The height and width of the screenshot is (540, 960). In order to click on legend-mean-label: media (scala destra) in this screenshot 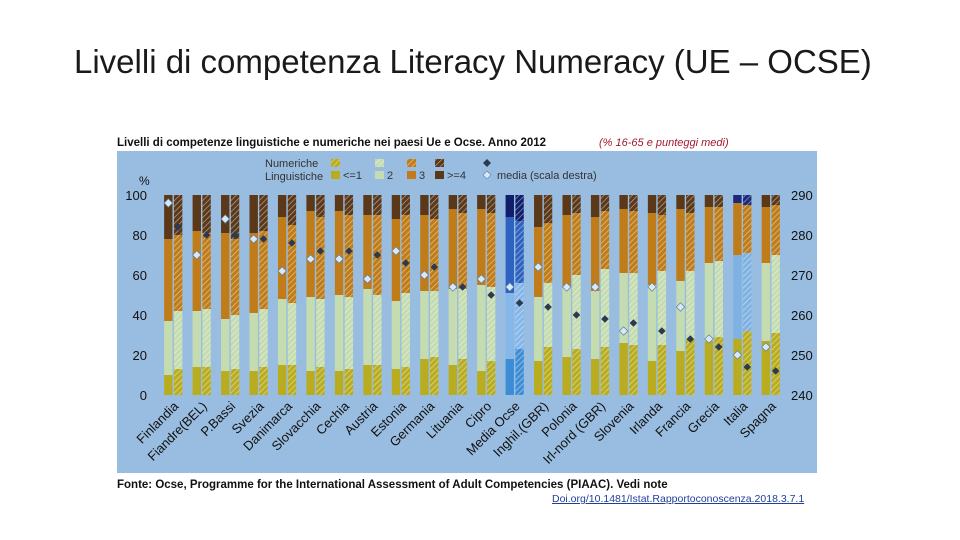, I will do `click(547, 176)`.